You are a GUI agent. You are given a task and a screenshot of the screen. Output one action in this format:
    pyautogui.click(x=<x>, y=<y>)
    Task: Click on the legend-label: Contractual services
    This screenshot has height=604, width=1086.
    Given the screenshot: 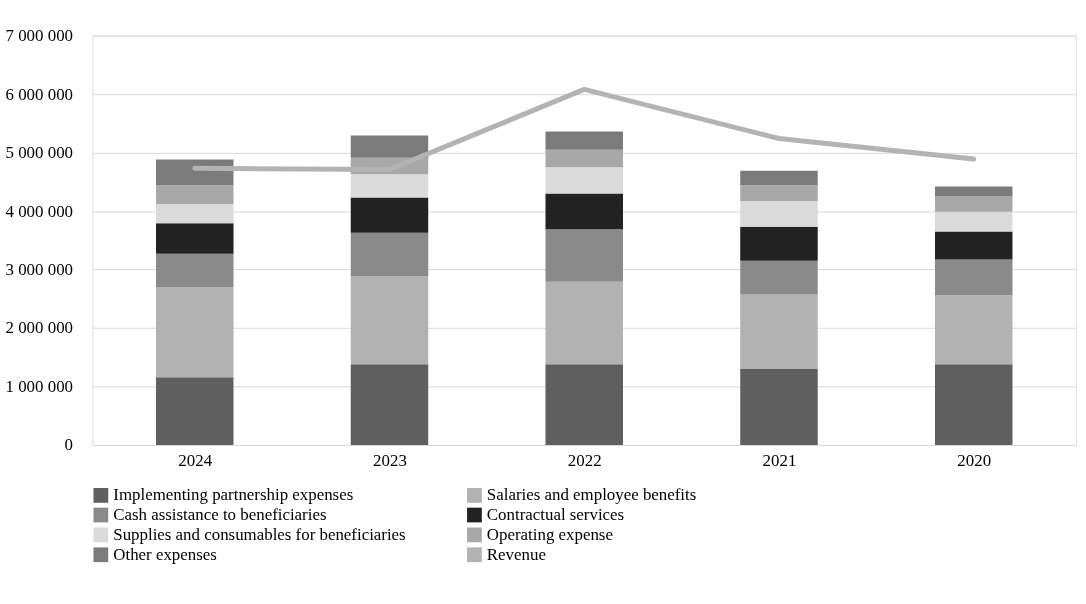 What is the action you would take?
    pyautogui.click(x=555, y=514)
    